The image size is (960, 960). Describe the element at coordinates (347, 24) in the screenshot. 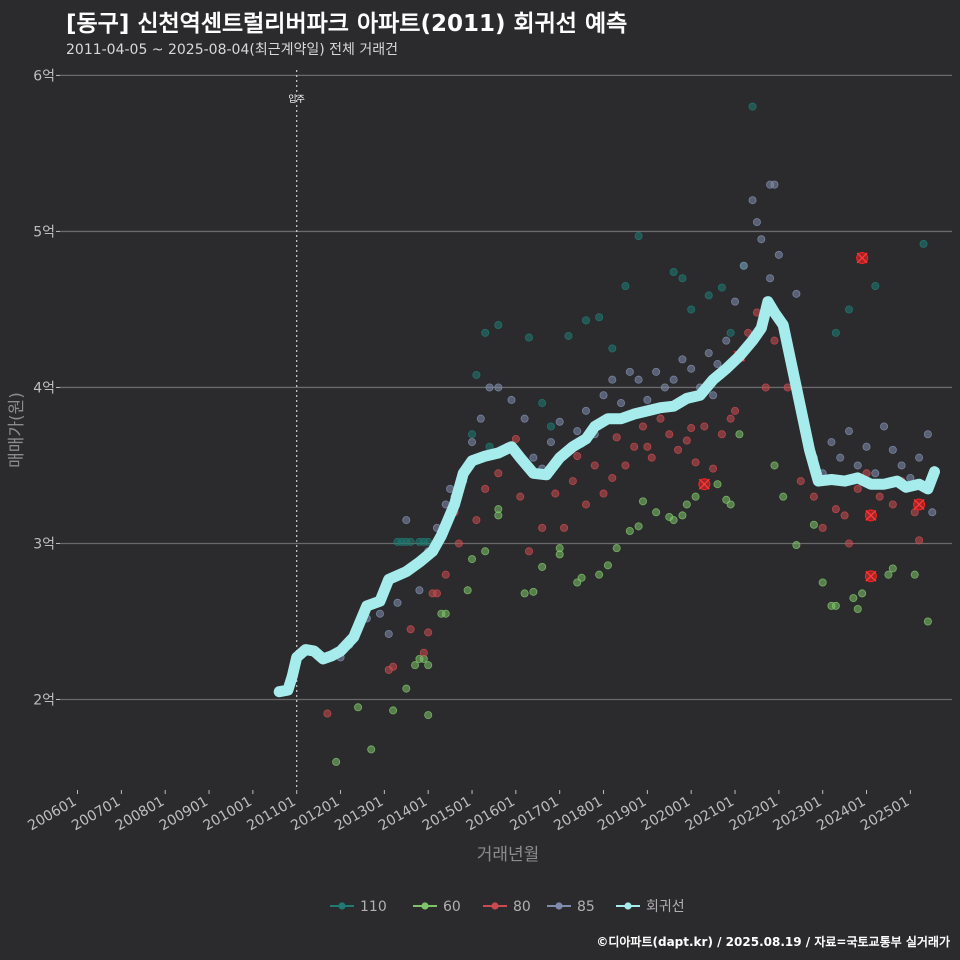

I see `chart-title: [동구] 신천역센트럴리버파크 아파트(2011) 회귀선 예측` at that location.